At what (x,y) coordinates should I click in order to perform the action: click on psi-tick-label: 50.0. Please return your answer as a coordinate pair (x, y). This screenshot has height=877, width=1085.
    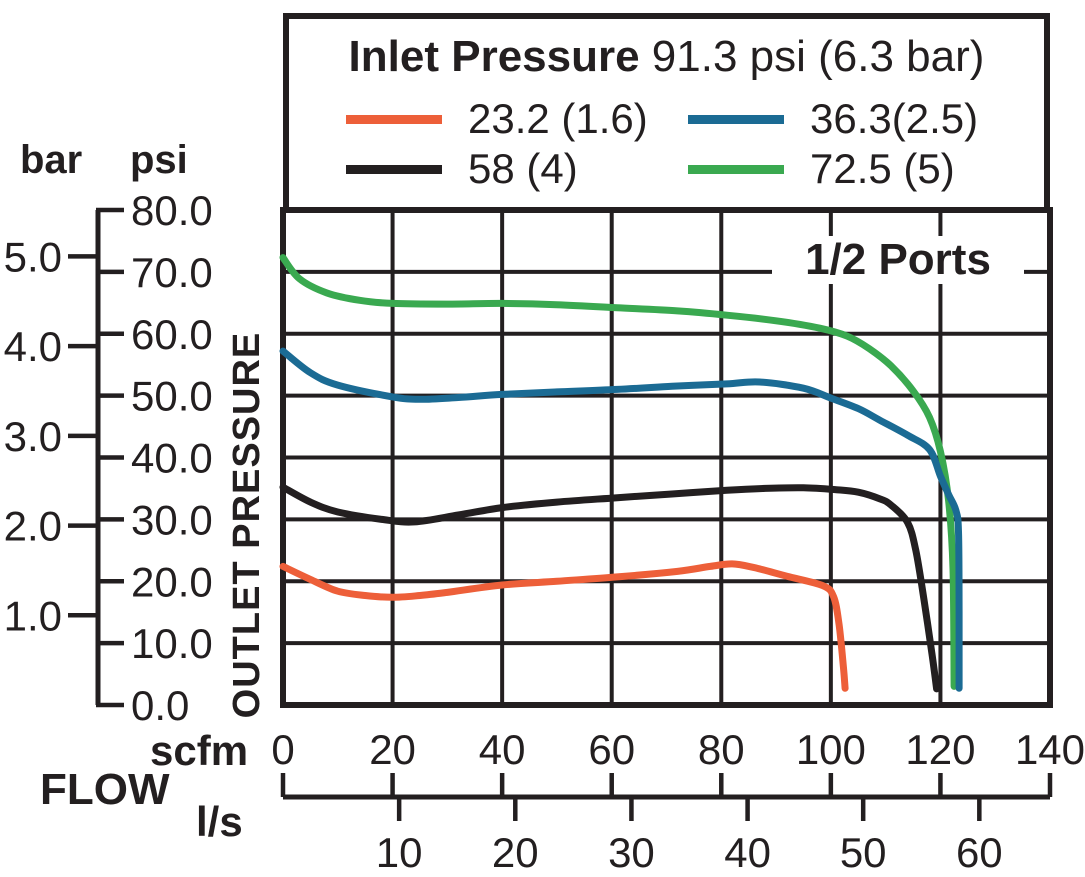
    Looking at the image, I should click on (172, 396).